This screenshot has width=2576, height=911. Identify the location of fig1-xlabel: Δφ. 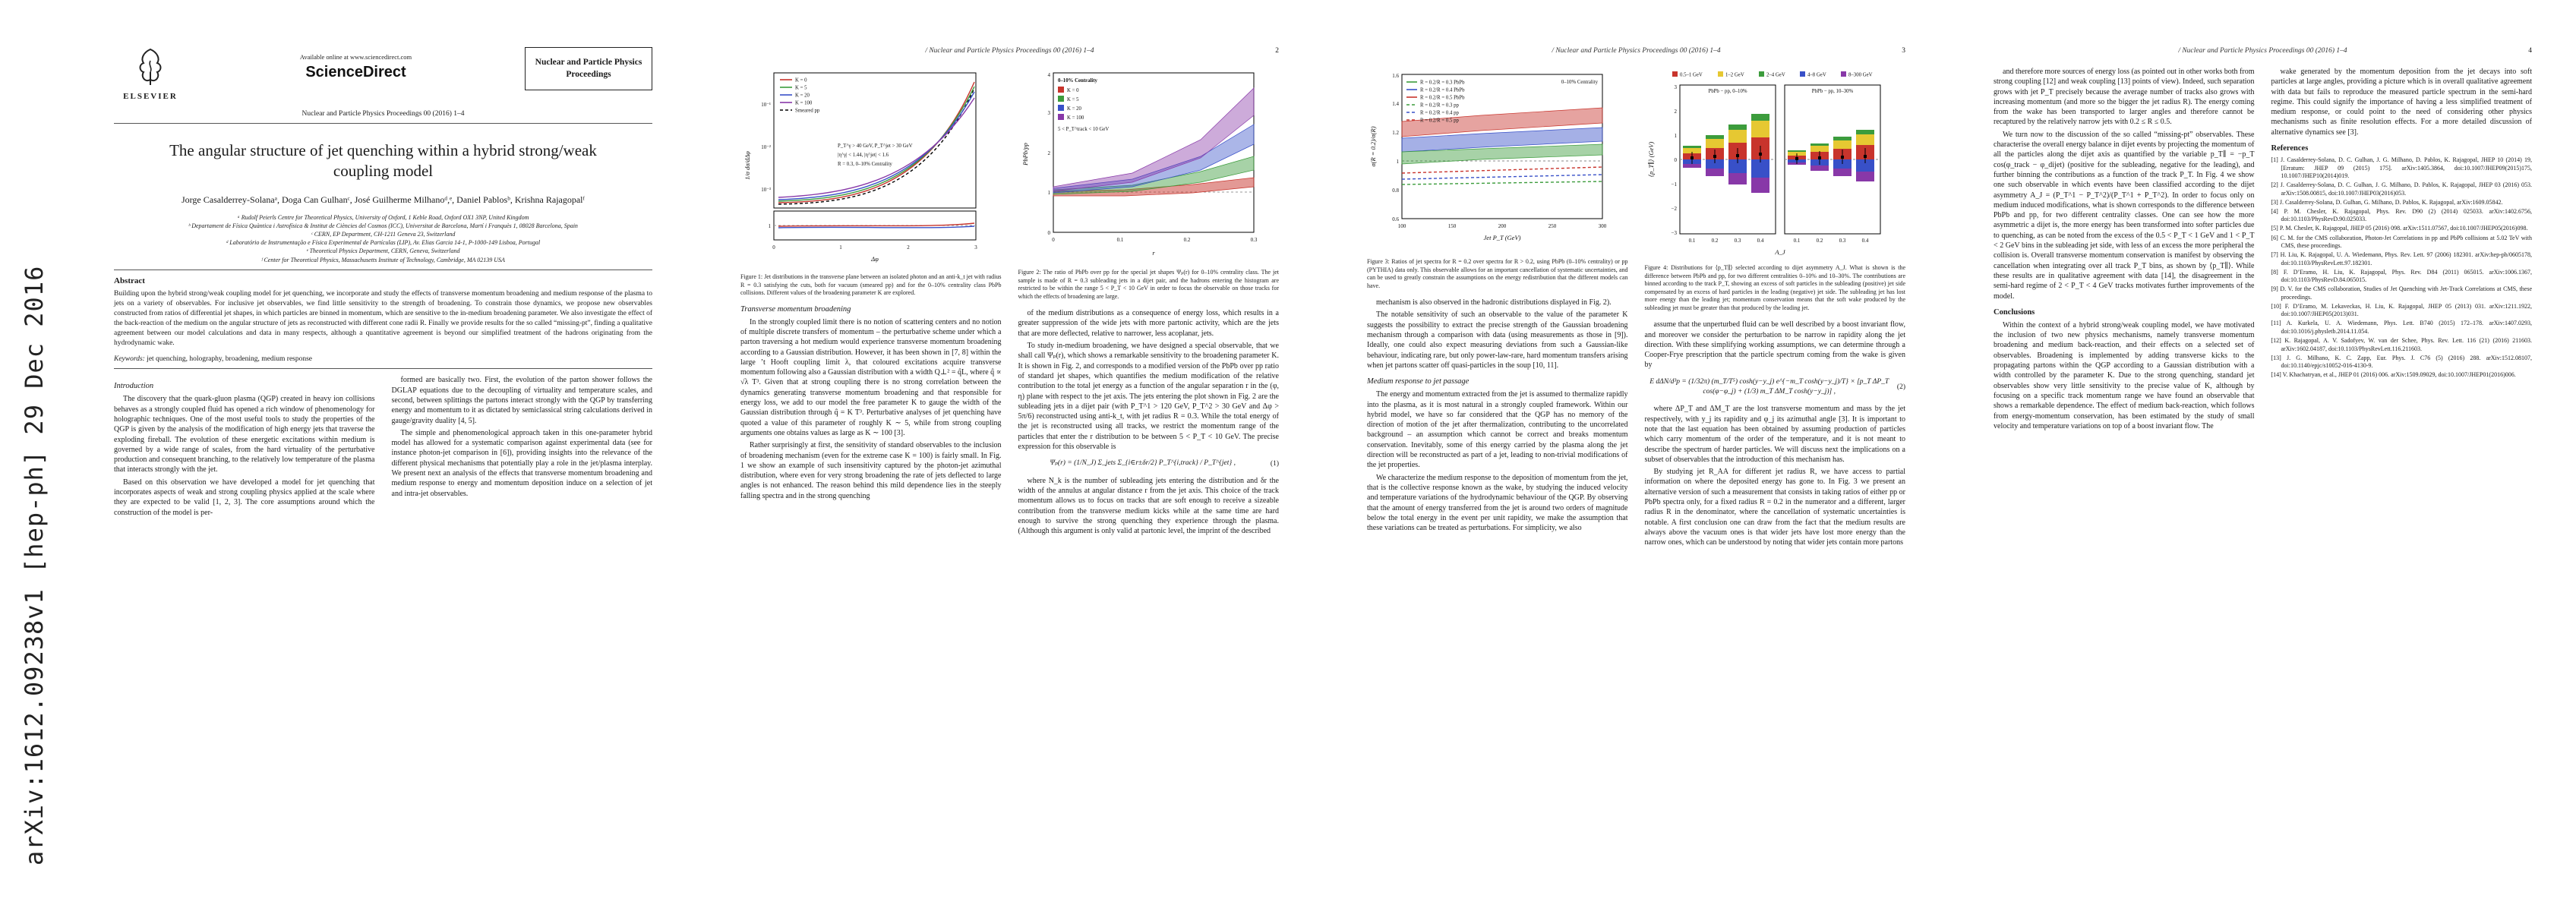
(874, 259).